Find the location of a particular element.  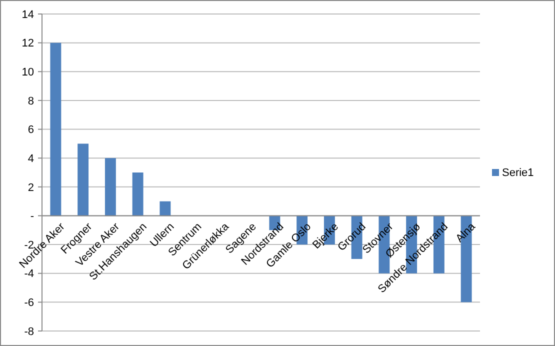

y-tick-label: 12 is located at coordinates (28, 44).